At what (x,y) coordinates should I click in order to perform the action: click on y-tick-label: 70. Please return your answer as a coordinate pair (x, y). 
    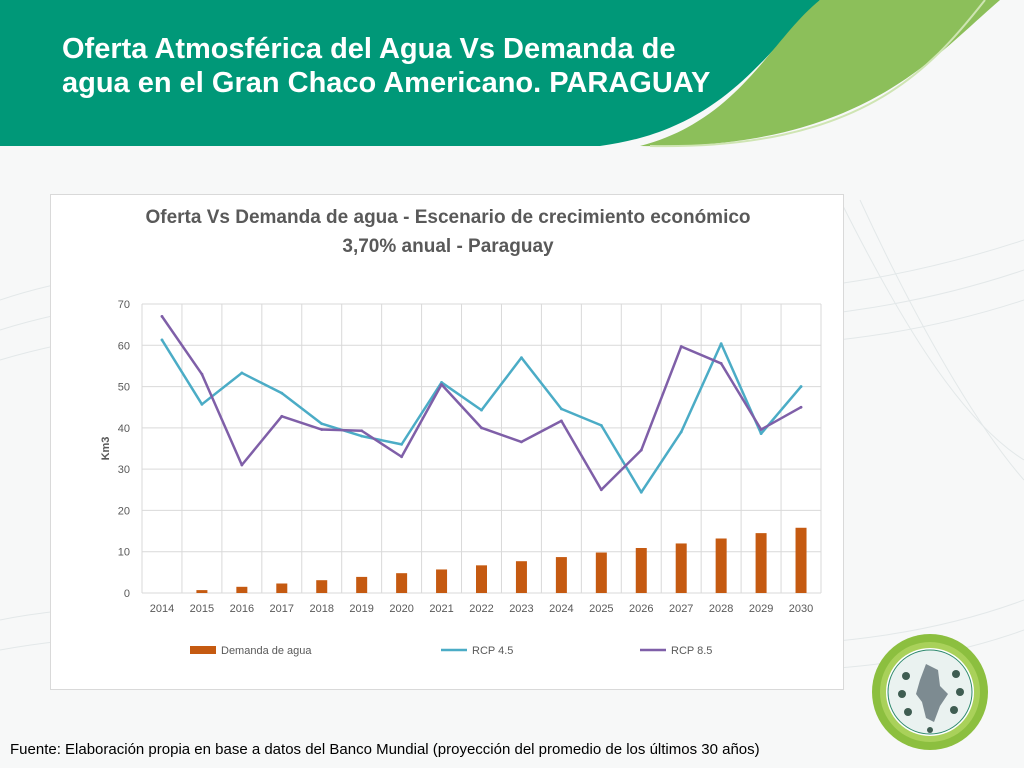
    Looking at the image, I should click on (124, 305).